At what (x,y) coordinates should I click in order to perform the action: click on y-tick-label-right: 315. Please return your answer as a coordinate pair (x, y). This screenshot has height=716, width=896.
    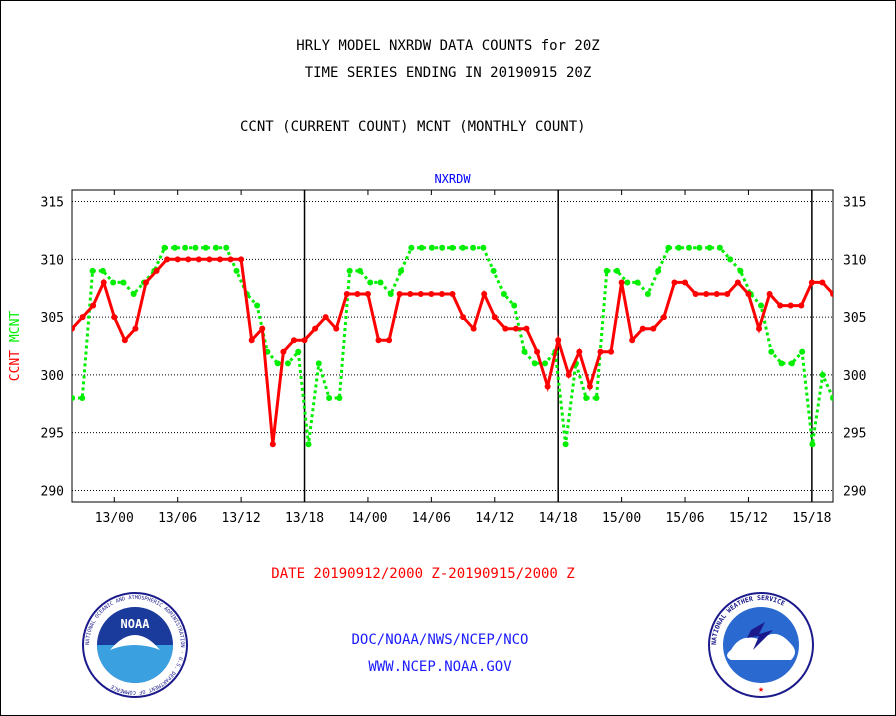
    Looking at the image, I should click on (854, 203).